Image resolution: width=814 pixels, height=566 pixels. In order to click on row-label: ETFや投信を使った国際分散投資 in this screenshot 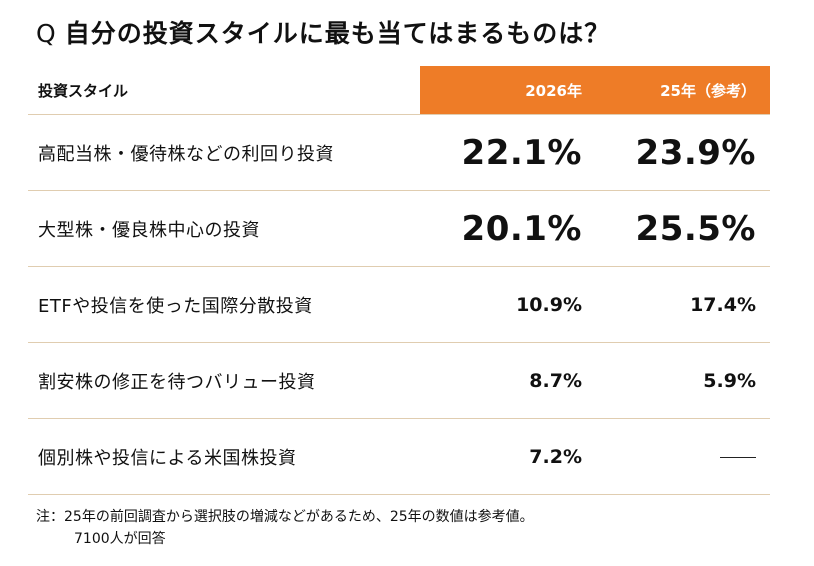, I will do `click(224, 304)`.